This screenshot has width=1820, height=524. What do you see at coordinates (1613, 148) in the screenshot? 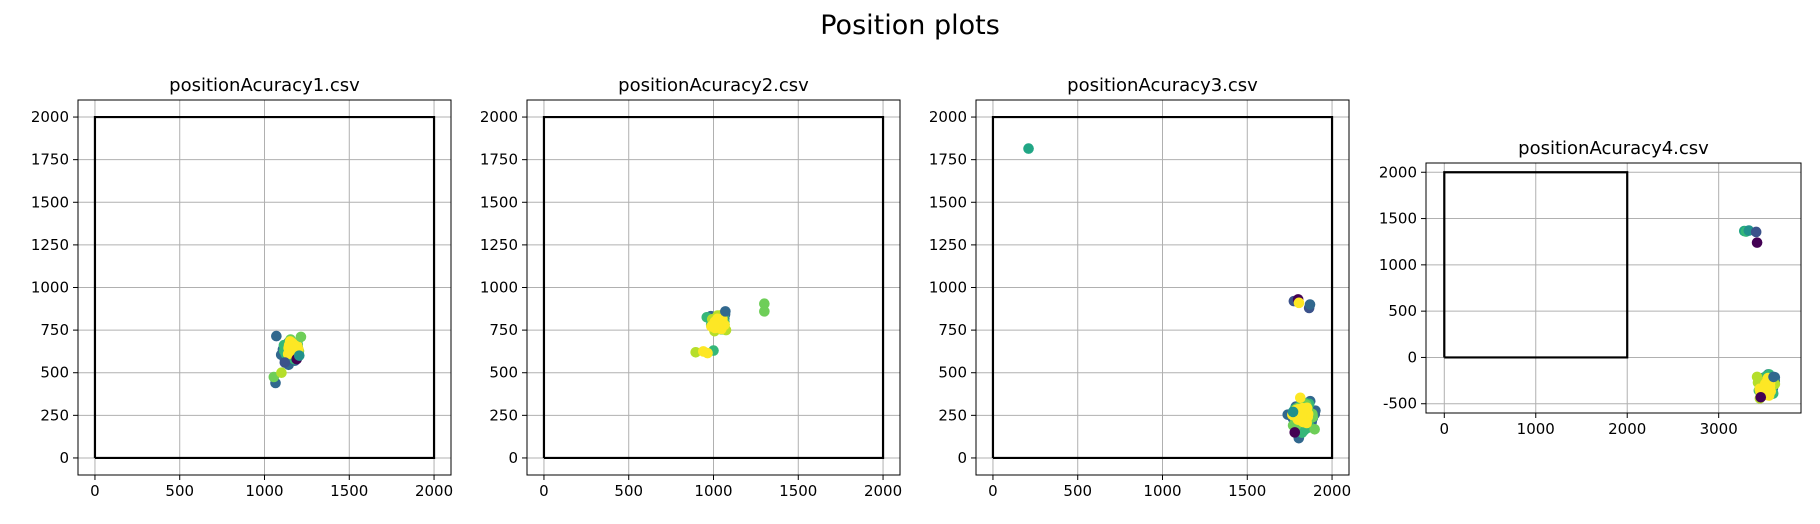
I see `subplot-title: positionAcuracy4.csv` at bounding box center [1613, 148].